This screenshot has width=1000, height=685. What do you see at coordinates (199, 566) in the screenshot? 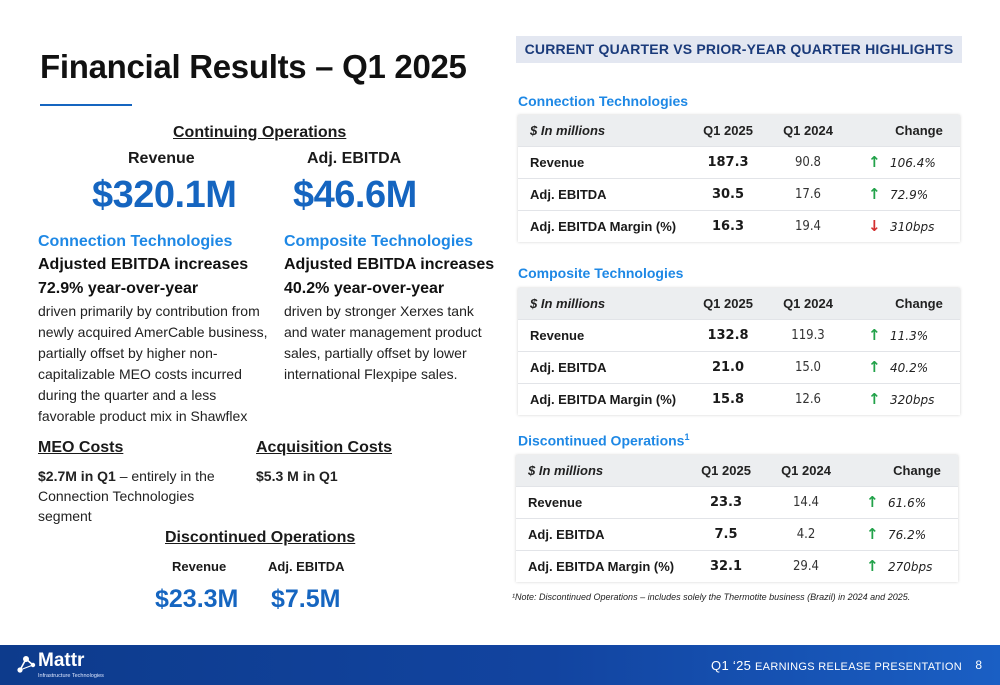
I see `discontinued-revenue-label: Revenue` at bounding box center [199, 566].